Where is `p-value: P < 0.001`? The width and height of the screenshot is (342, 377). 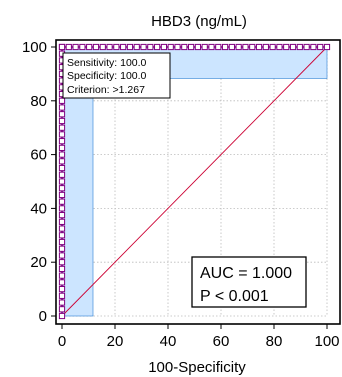
p-value: P < 0.001 is located at coordinates (234, 296).